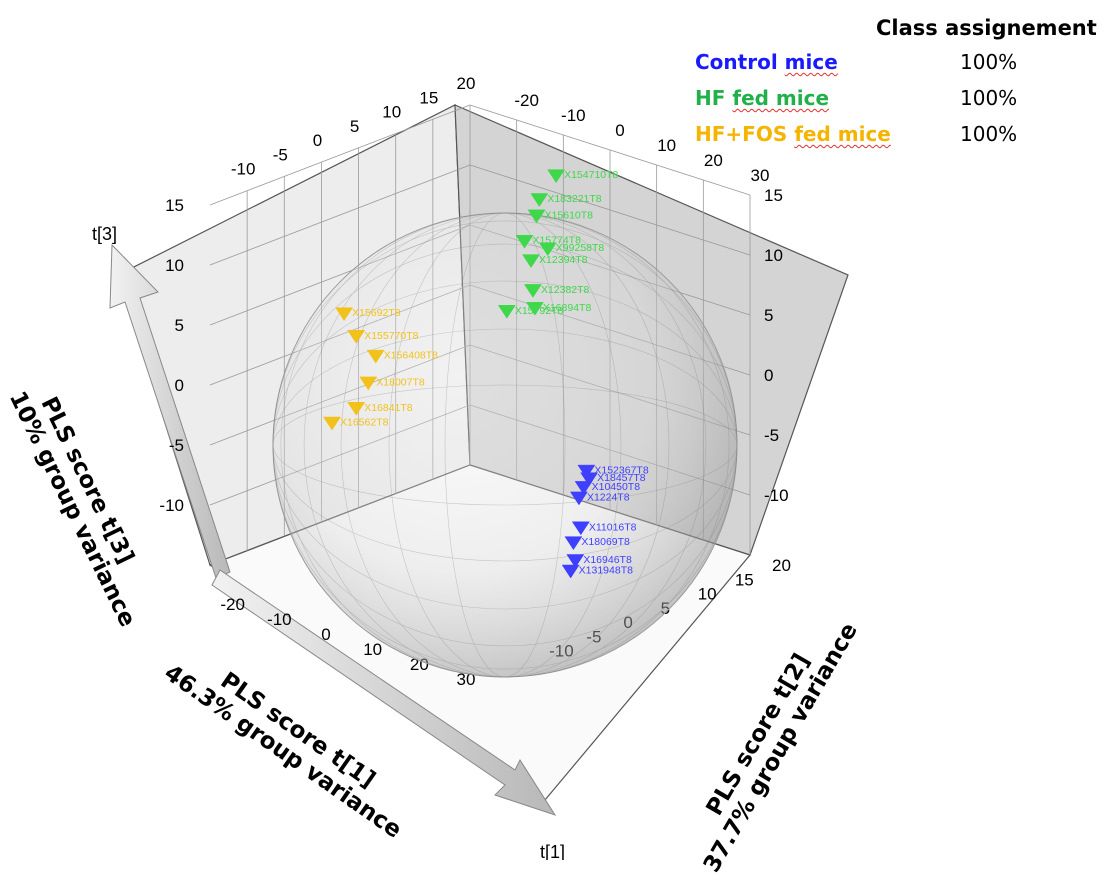  What do you see at coordinates (574, 199) in the screenshot?
I see `data-point-label: X183221T8` at bounding box center [574, 199].